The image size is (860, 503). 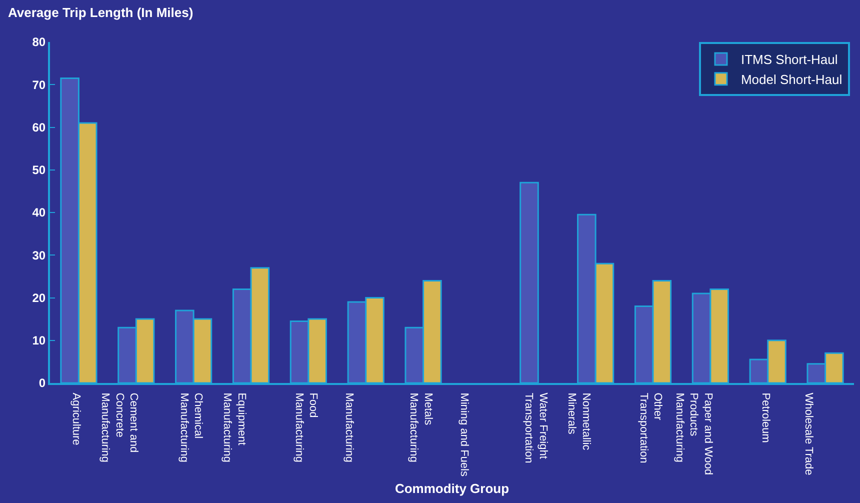 What do you see at coordinates (39, 170) in the screenshot?
I see `y-tick-label: 50` at bounding box center [39, 170].